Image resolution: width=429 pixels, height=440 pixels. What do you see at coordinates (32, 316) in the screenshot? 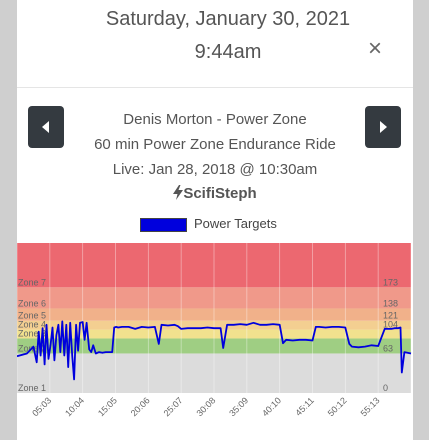
I see `zone-label: Zone 5` at bounding box center [32, 316].